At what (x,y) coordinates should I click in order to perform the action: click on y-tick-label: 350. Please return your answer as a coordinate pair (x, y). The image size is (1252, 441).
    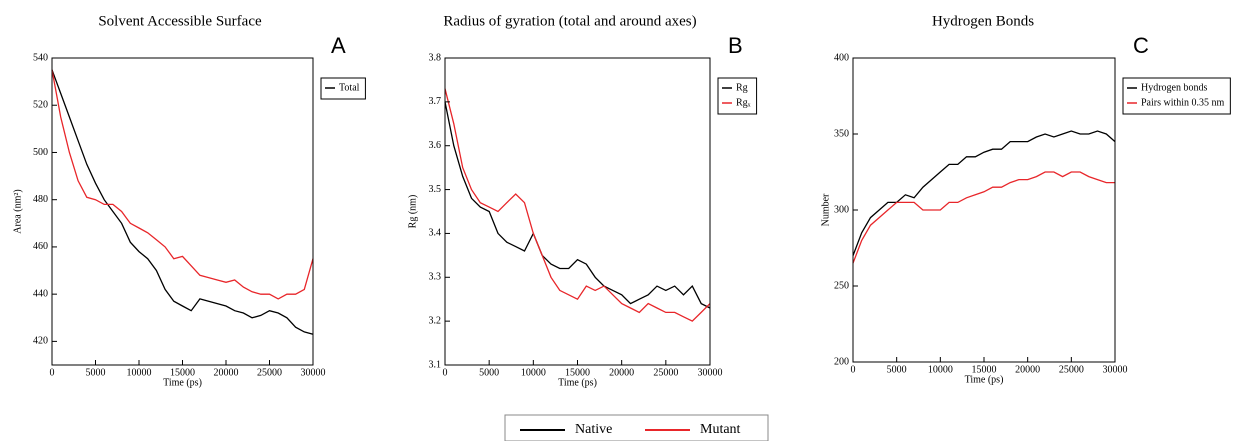
    Looking at the image, I should click on (841, 133).